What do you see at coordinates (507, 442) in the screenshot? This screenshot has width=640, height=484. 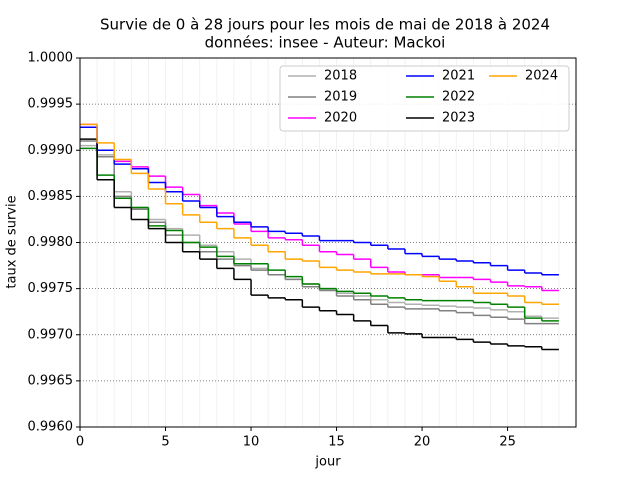 I see `x-tick-label: 25` at bounding box center [507, 442].